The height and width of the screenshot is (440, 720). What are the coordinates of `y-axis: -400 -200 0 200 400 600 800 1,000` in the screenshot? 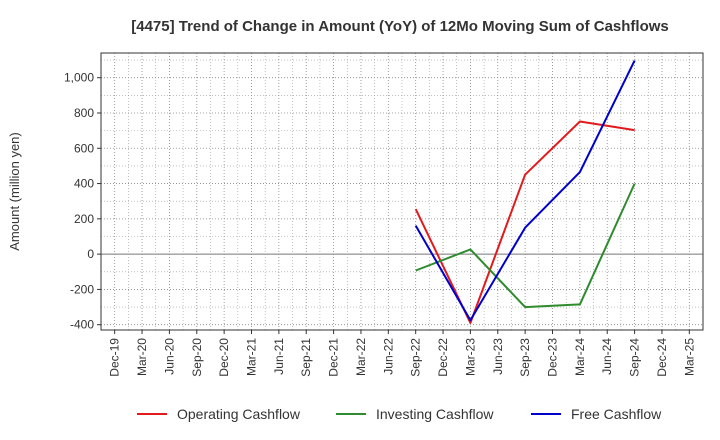 It's located at (82, 201).